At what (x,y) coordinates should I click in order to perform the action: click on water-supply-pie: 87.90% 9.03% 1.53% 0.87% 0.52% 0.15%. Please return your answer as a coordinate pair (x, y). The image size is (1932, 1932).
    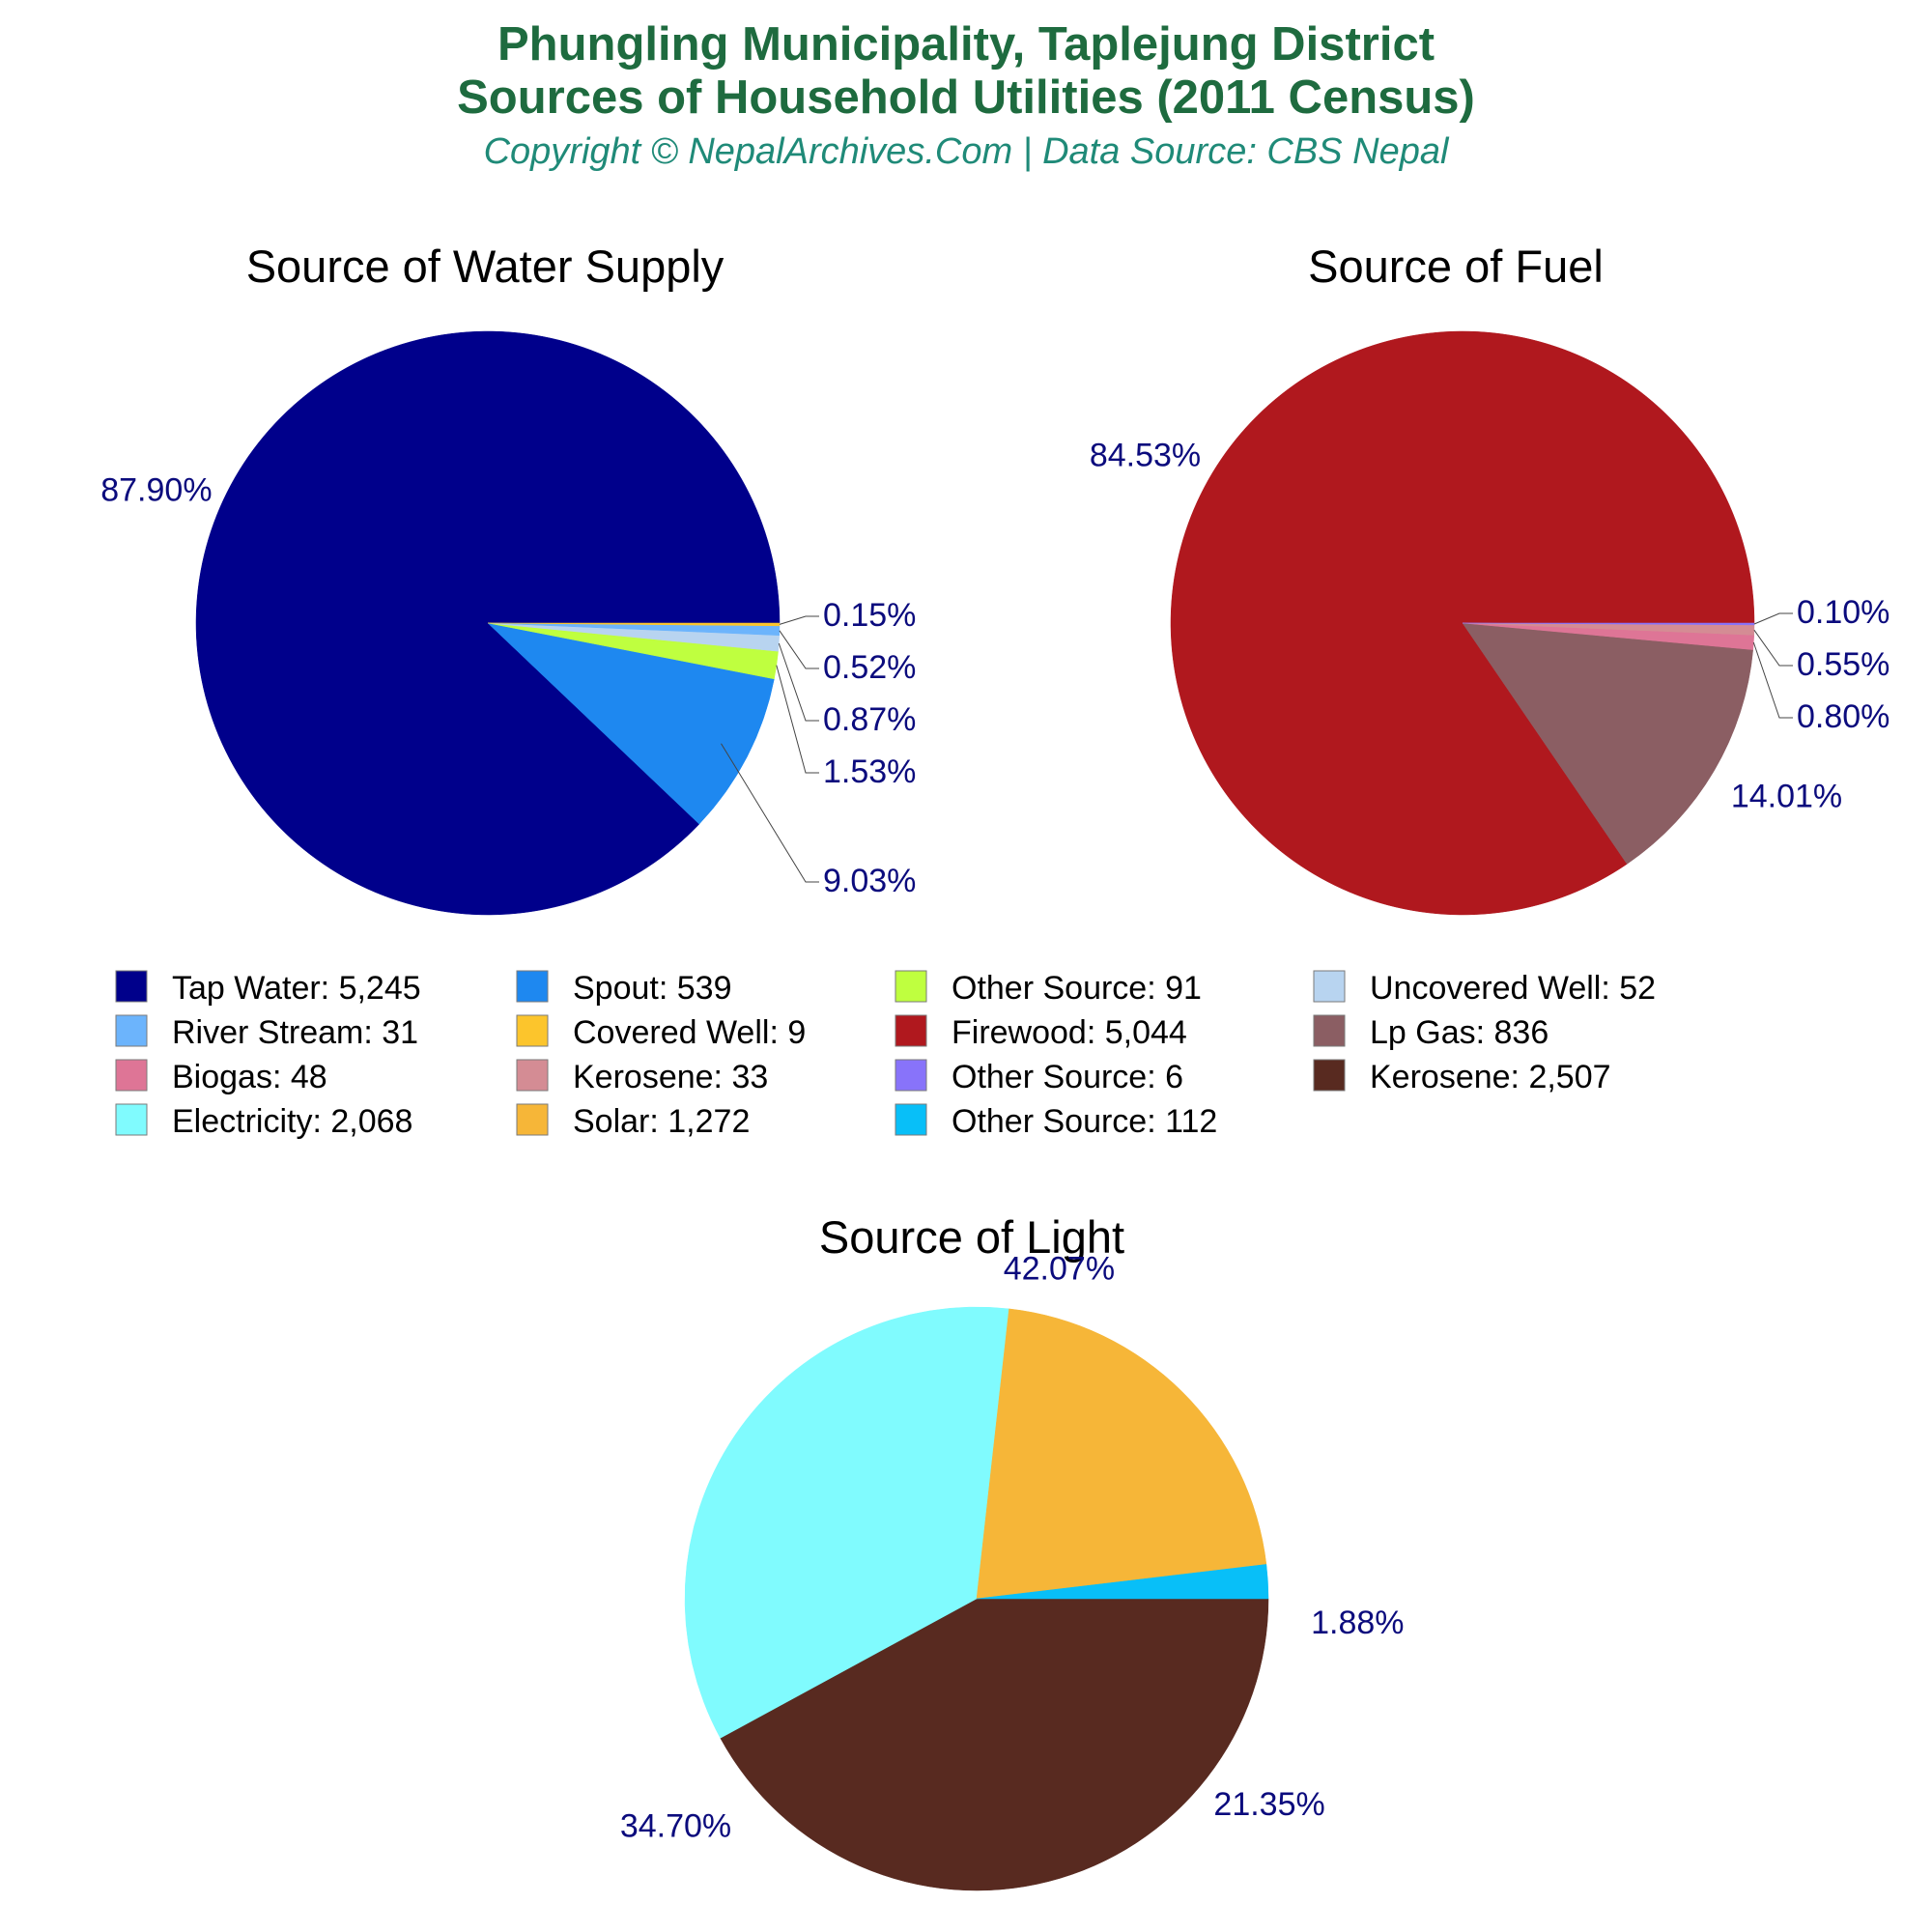
    Looking at the image, I should click on (508, 623).